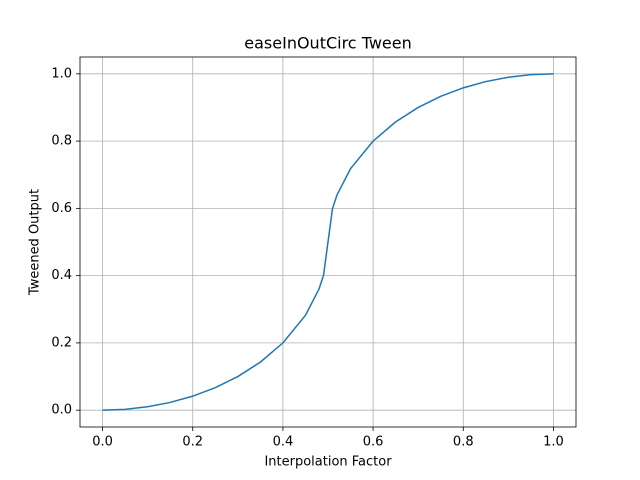  What do you see at coordinates (328, 462) in the screenshot?
I see `x-axis-label: Interpolation Factor` at bounding box center [328, 462].